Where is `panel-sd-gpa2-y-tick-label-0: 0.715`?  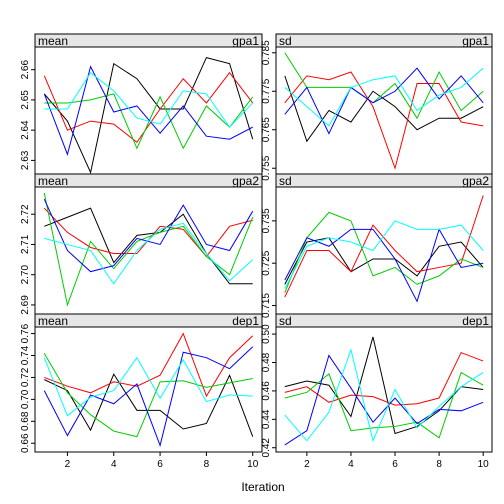 panel-sd-gpa2-y-tick-label-0: 0.715 is located at coordinates (266, 305).